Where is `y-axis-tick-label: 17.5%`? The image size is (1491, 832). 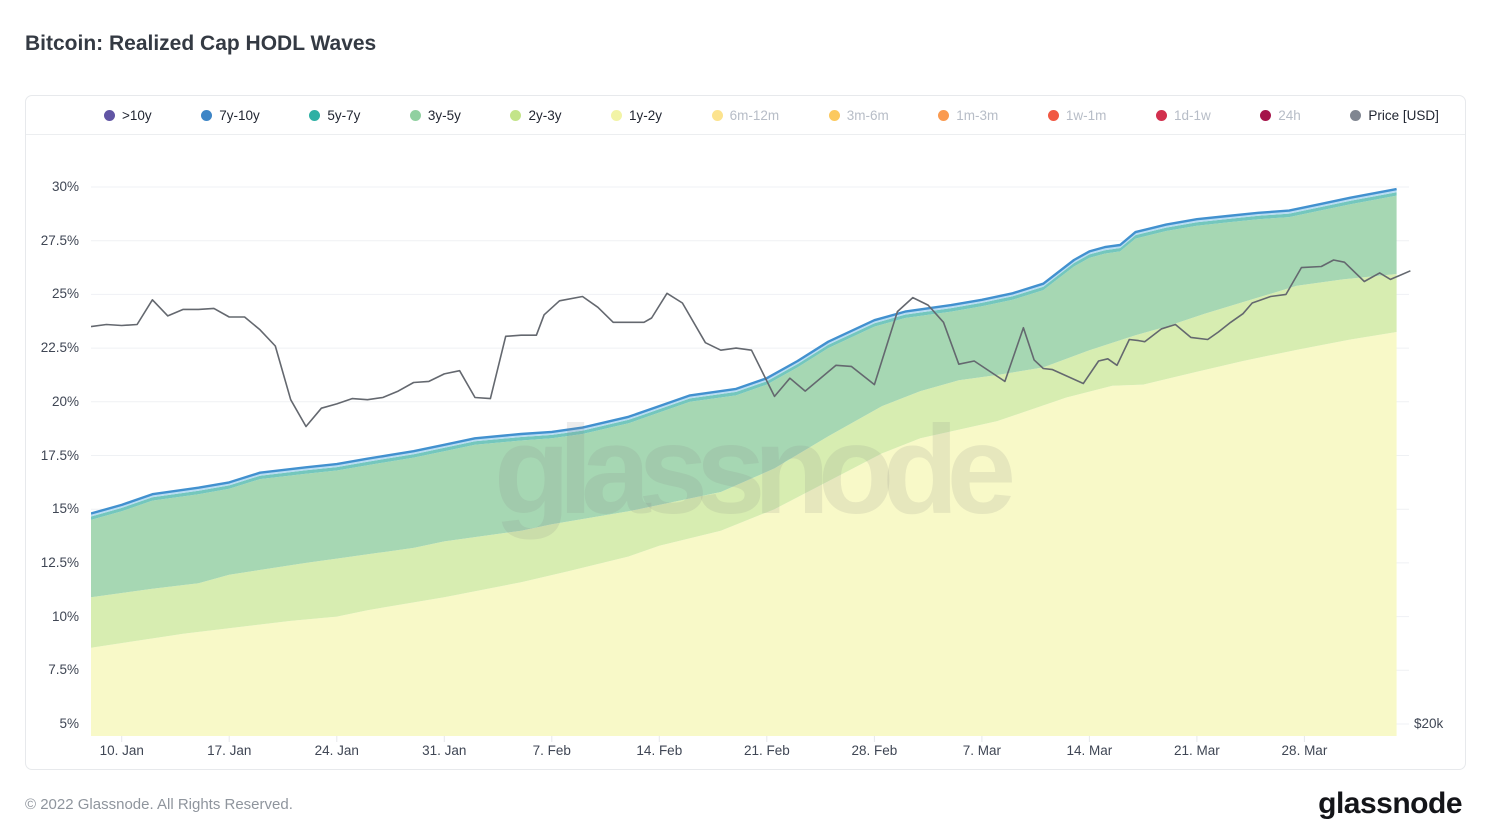 y-axis-tick-label: 17.5% is located at coordinates (59, 455).